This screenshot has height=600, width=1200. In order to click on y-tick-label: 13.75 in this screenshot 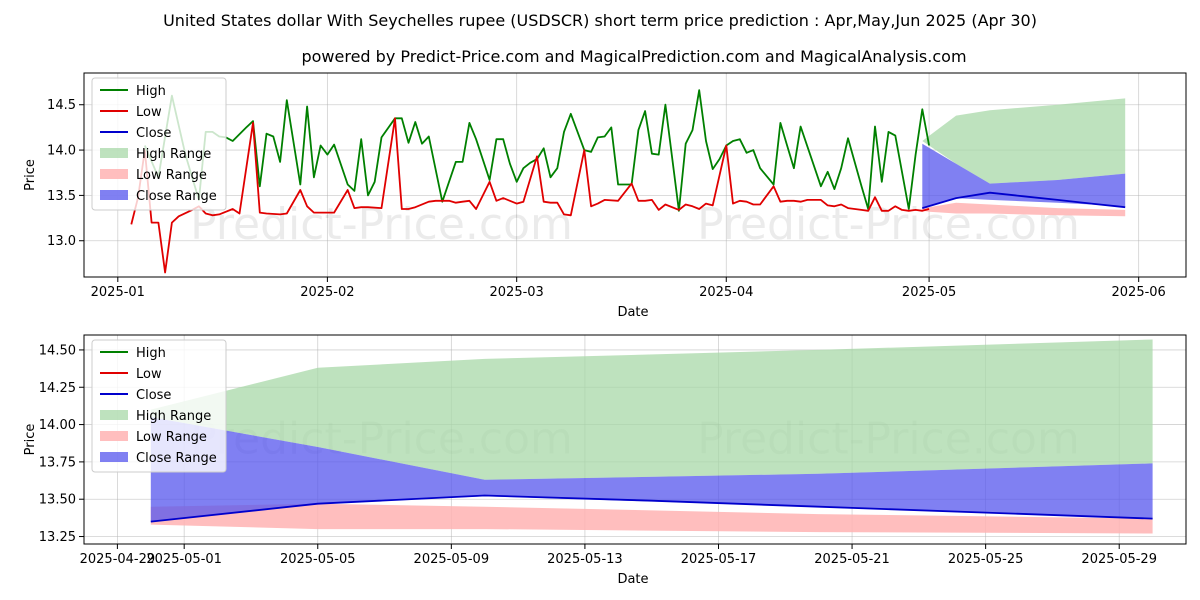, I will do `click(57, 462)`.